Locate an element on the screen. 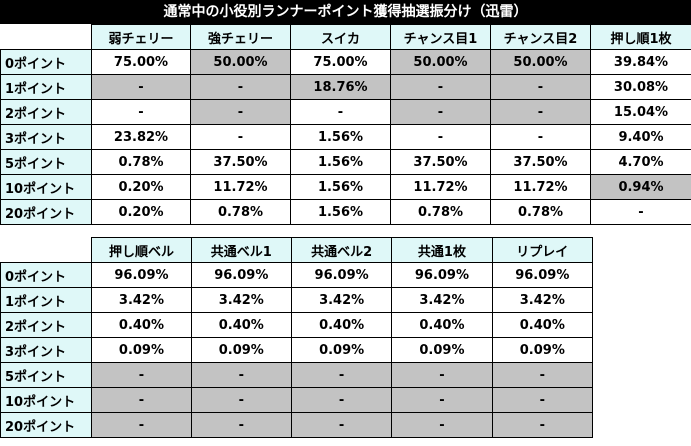 The width and height of the screenshot is (691, 446). column-header: 弱チェリー is located at coordinates (141, 37).